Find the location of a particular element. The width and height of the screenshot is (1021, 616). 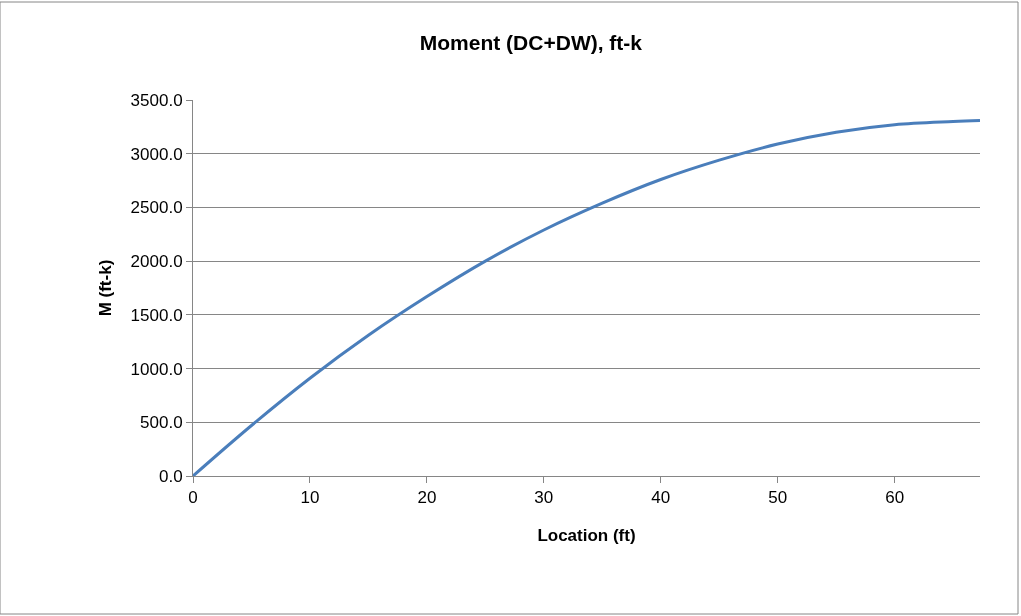

y-tick-label: 2500.0 is located at coordinates (156, 208).